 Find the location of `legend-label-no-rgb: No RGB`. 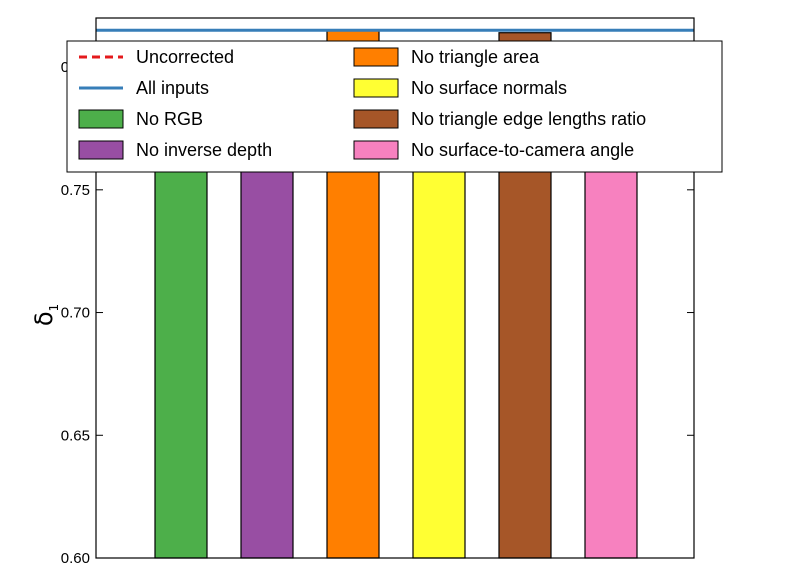

legend-label-no-rgb: No RGB is located at coordinates (169, 119).